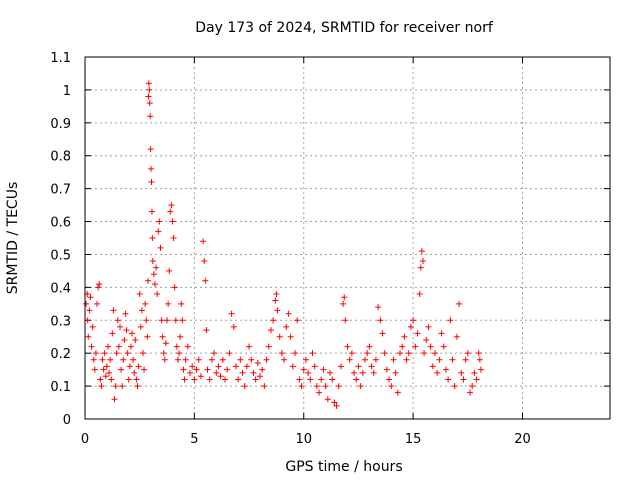  I want to click on y-axis-label: SRMTID / TECUs, so click(13, 238).